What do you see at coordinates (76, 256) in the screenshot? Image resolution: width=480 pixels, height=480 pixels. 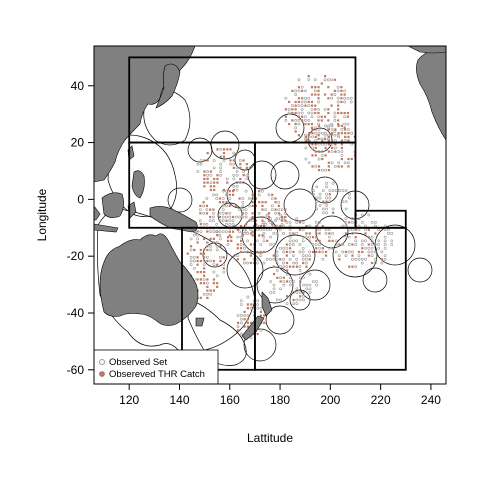 I see `y-tick-label: -20` at bounding box center [76, 256].